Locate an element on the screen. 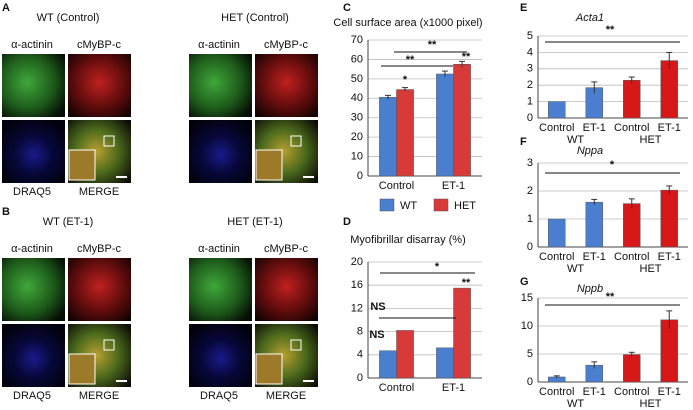 The image size is (693, 410). y-tick-label: 60 is located at coordinates (357, 59).